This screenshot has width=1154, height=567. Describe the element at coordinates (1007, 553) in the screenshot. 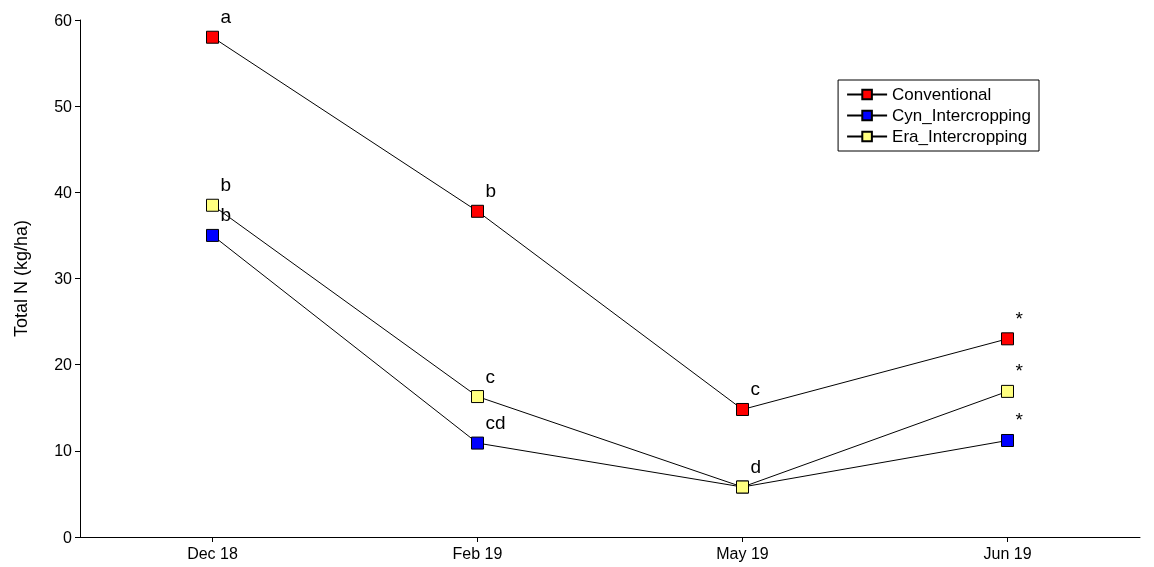

I see `x-tick-label: Jun 19` at that location.